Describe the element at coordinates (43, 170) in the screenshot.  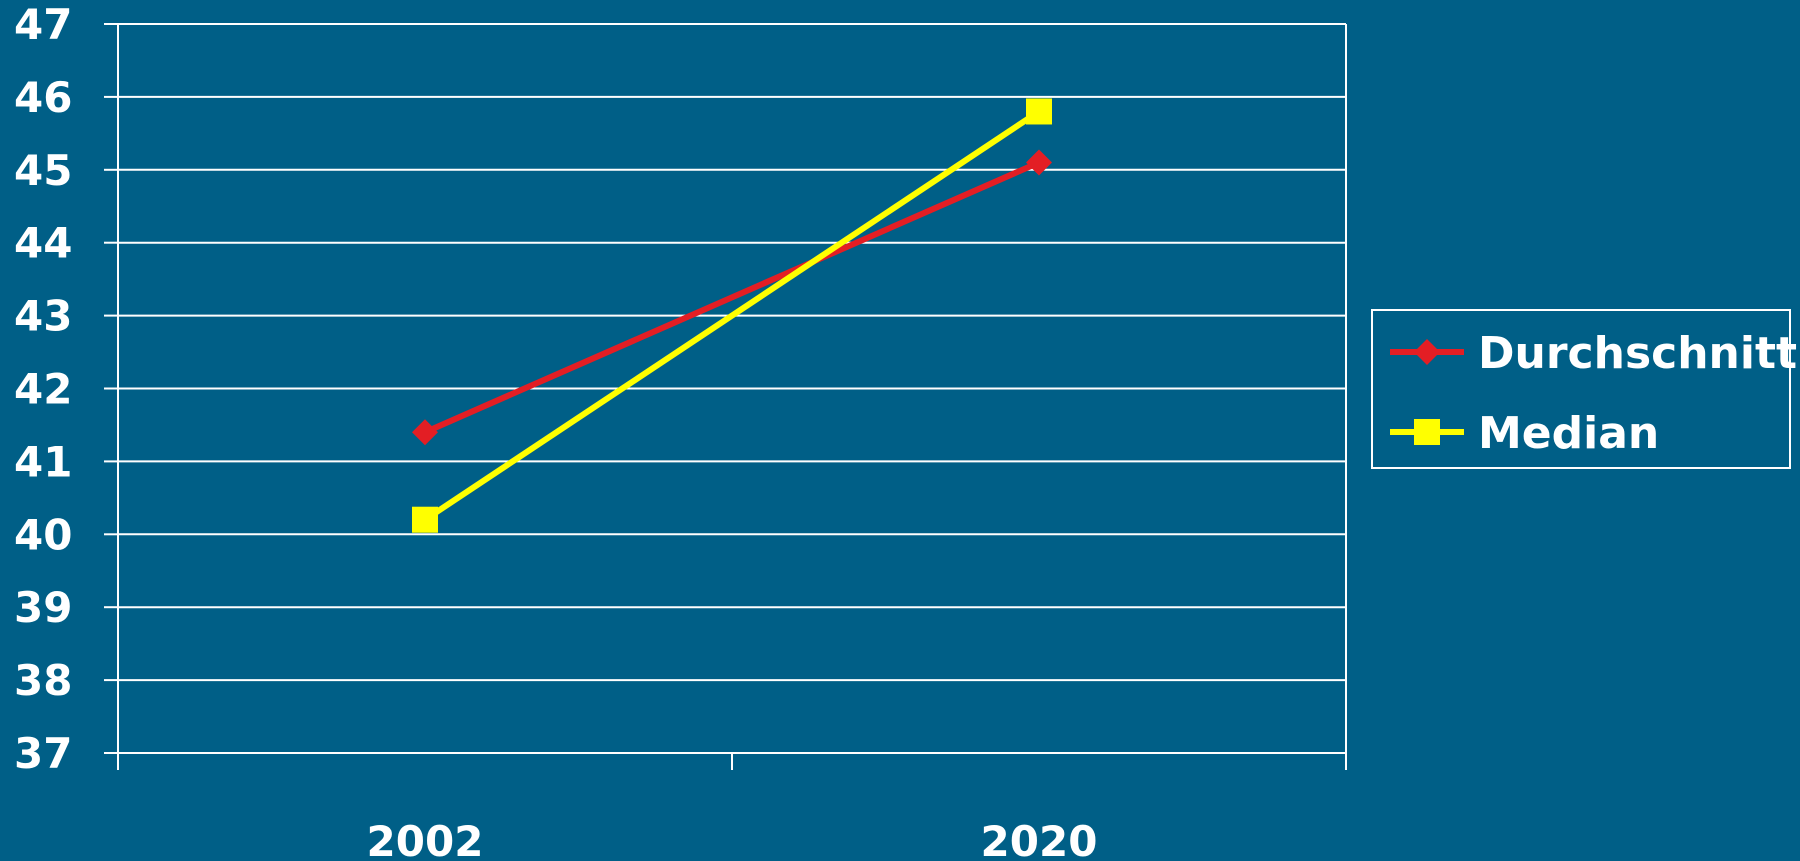
I see `y-tick-label: 45` at that location.